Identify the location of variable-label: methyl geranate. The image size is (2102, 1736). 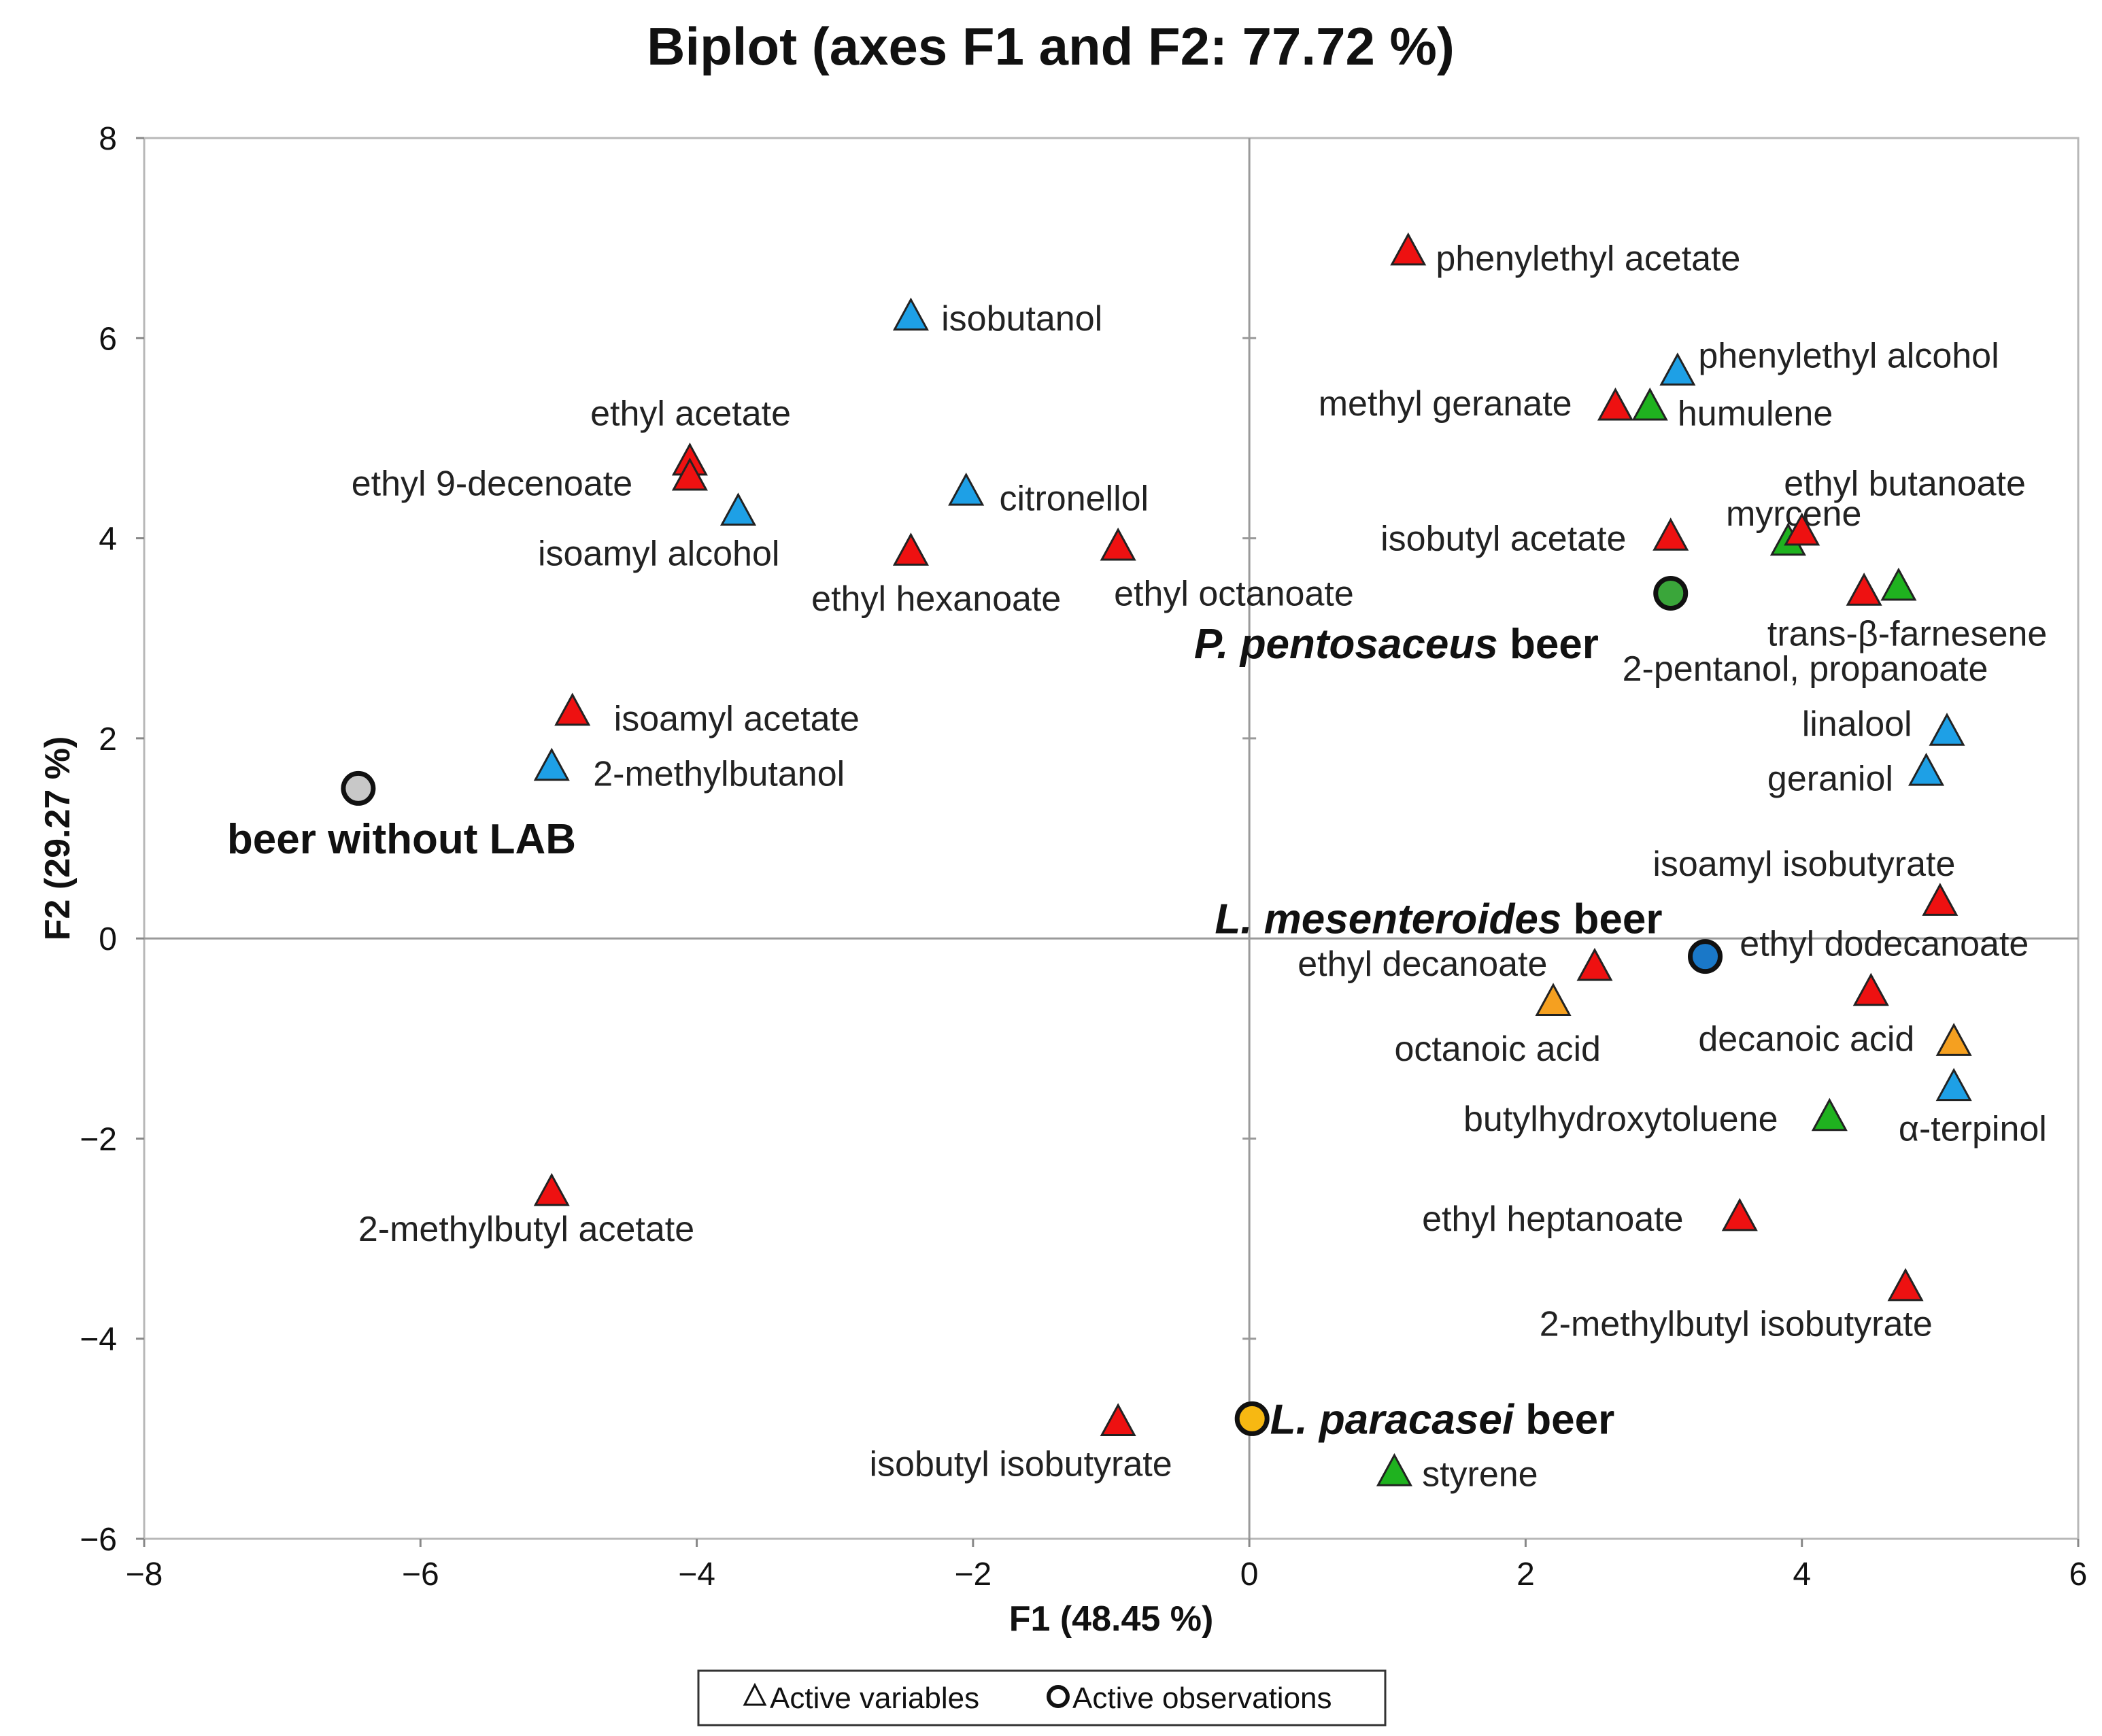
(1445, 404).